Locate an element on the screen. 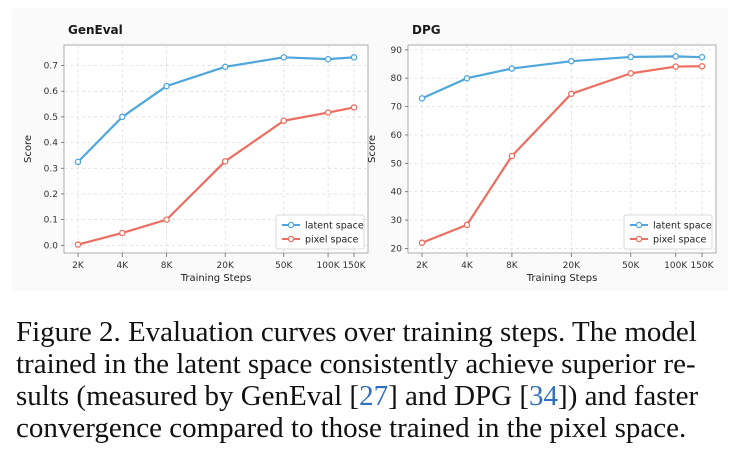 The width and height of the screenshot is (740, 453). y-tick-label: 60 is located at coordinates (397, 136).